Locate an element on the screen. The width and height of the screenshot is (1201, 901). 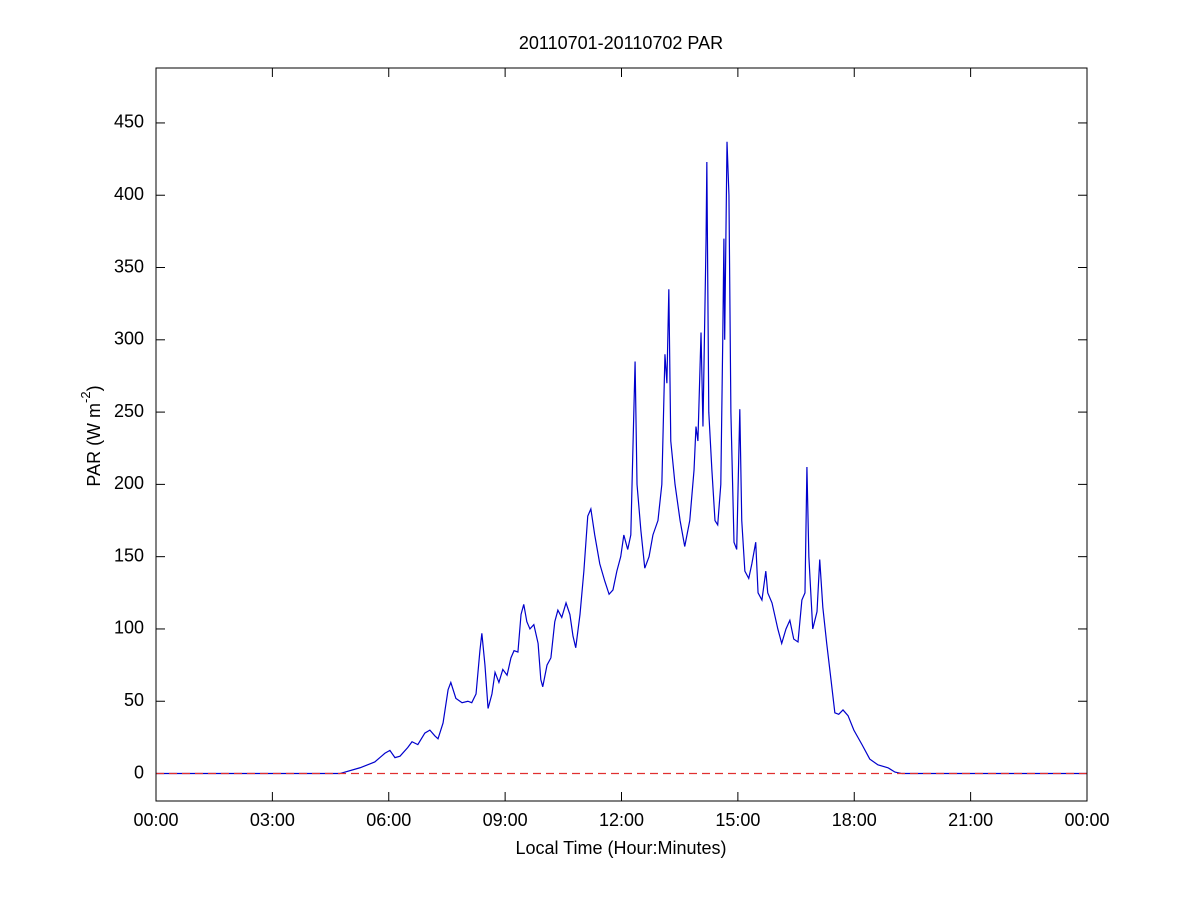
x-tick-label: 06:00 is located at coordinates (388, 820).